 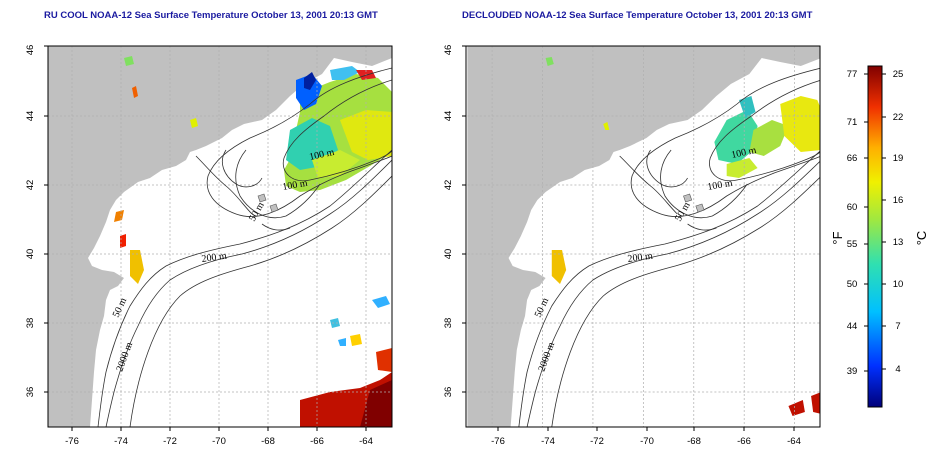 I want to click on f-tick-39: 39, so click(x=852, y=371).